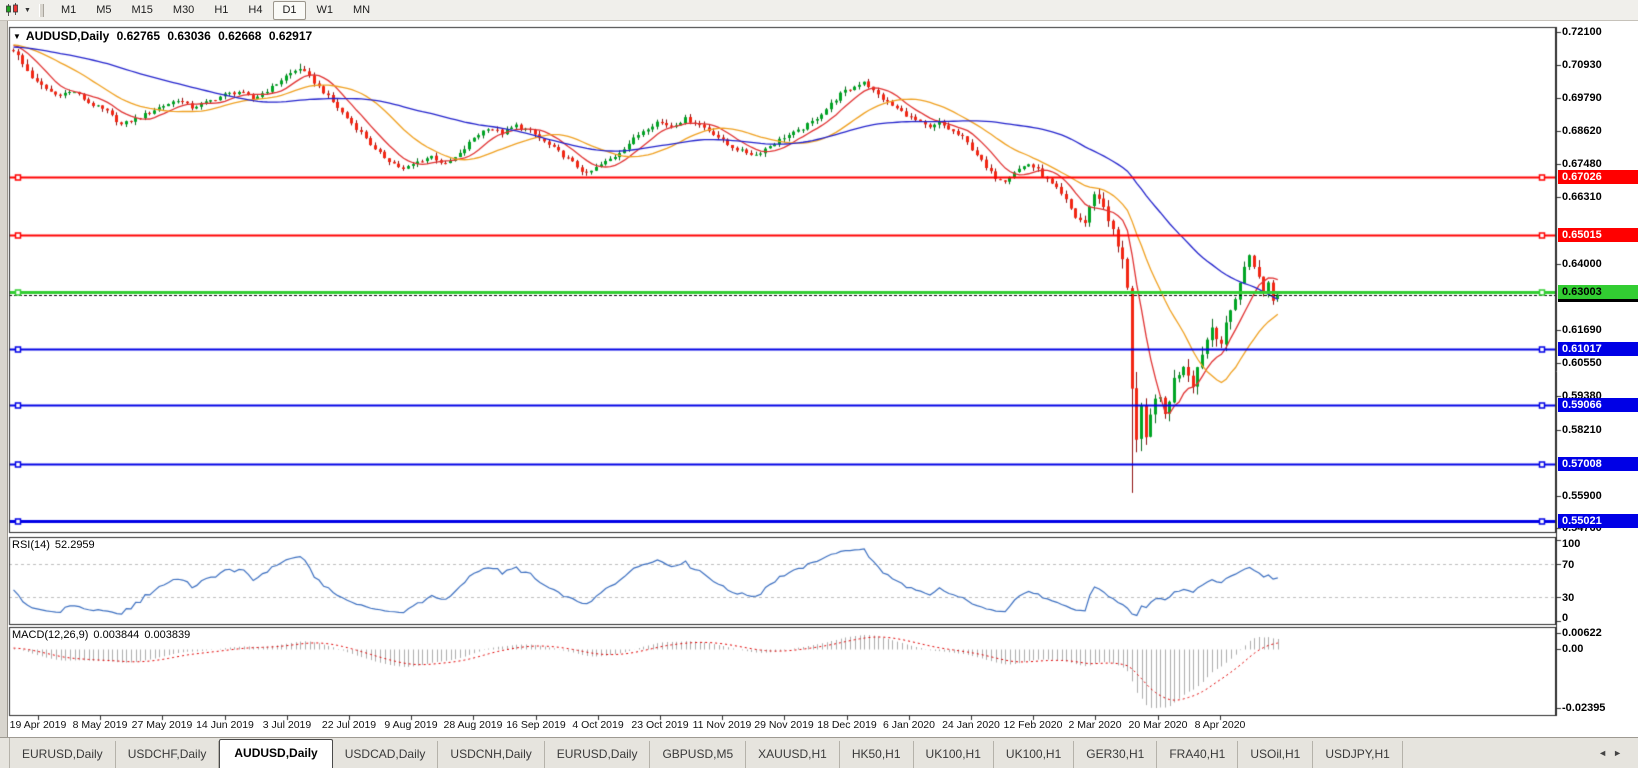 The width and height of the screenshot is (1638, 768). Describe the element at coordinates (287, 725) in the screenshot. I see `date-axis-label: 3 Jul 2019` at that location.